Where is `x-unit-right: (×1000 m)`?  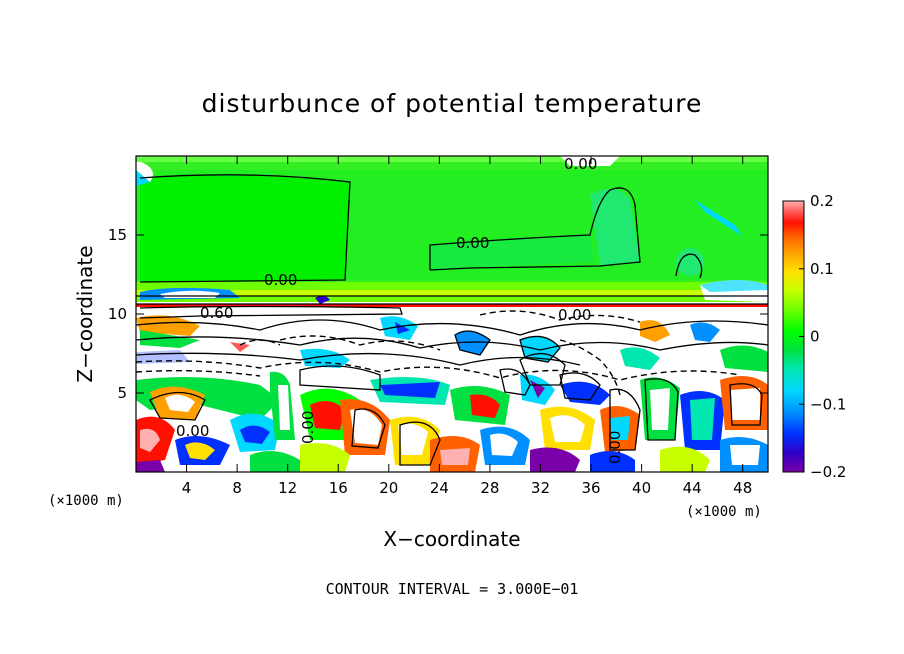
x-unit-right: (×1000 m) is located at coordinates (724, 512).